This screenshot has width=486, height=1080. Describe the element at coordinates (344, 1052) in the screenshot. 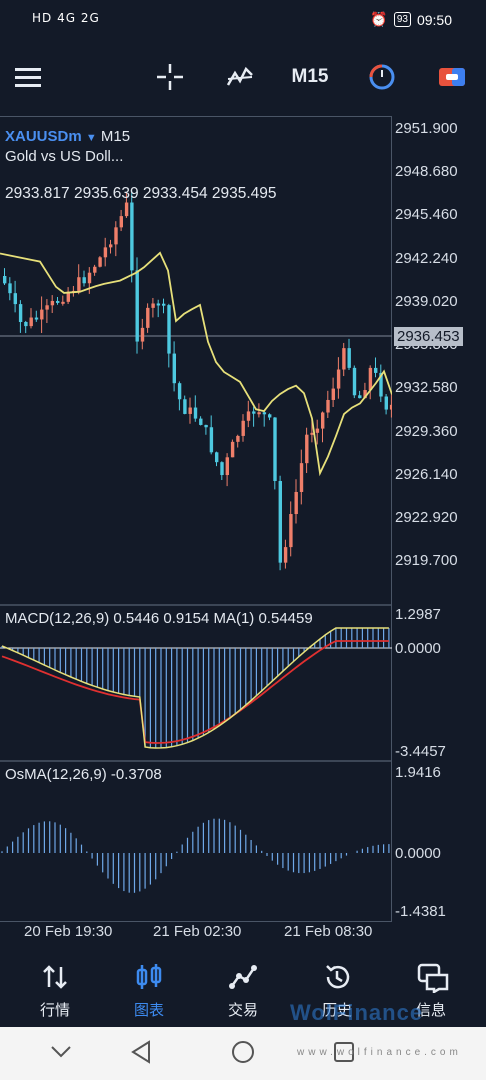

I see `recents-icon` at that location.